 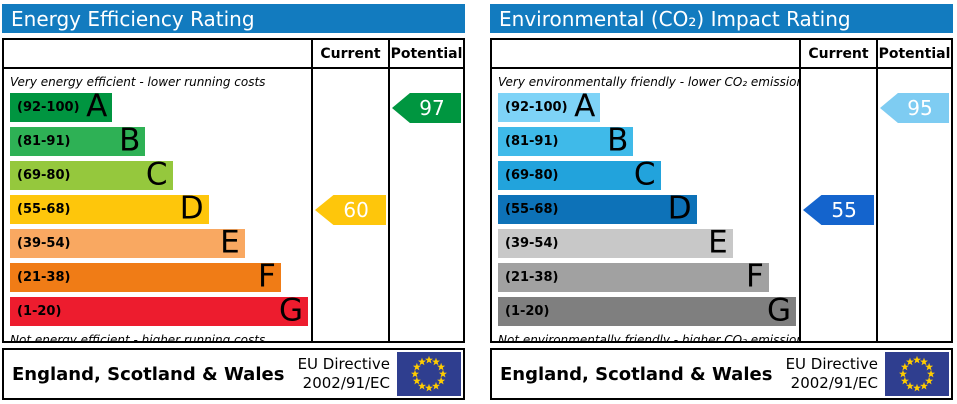 I want to click on current-column: 60, so click(x=351, y=205).